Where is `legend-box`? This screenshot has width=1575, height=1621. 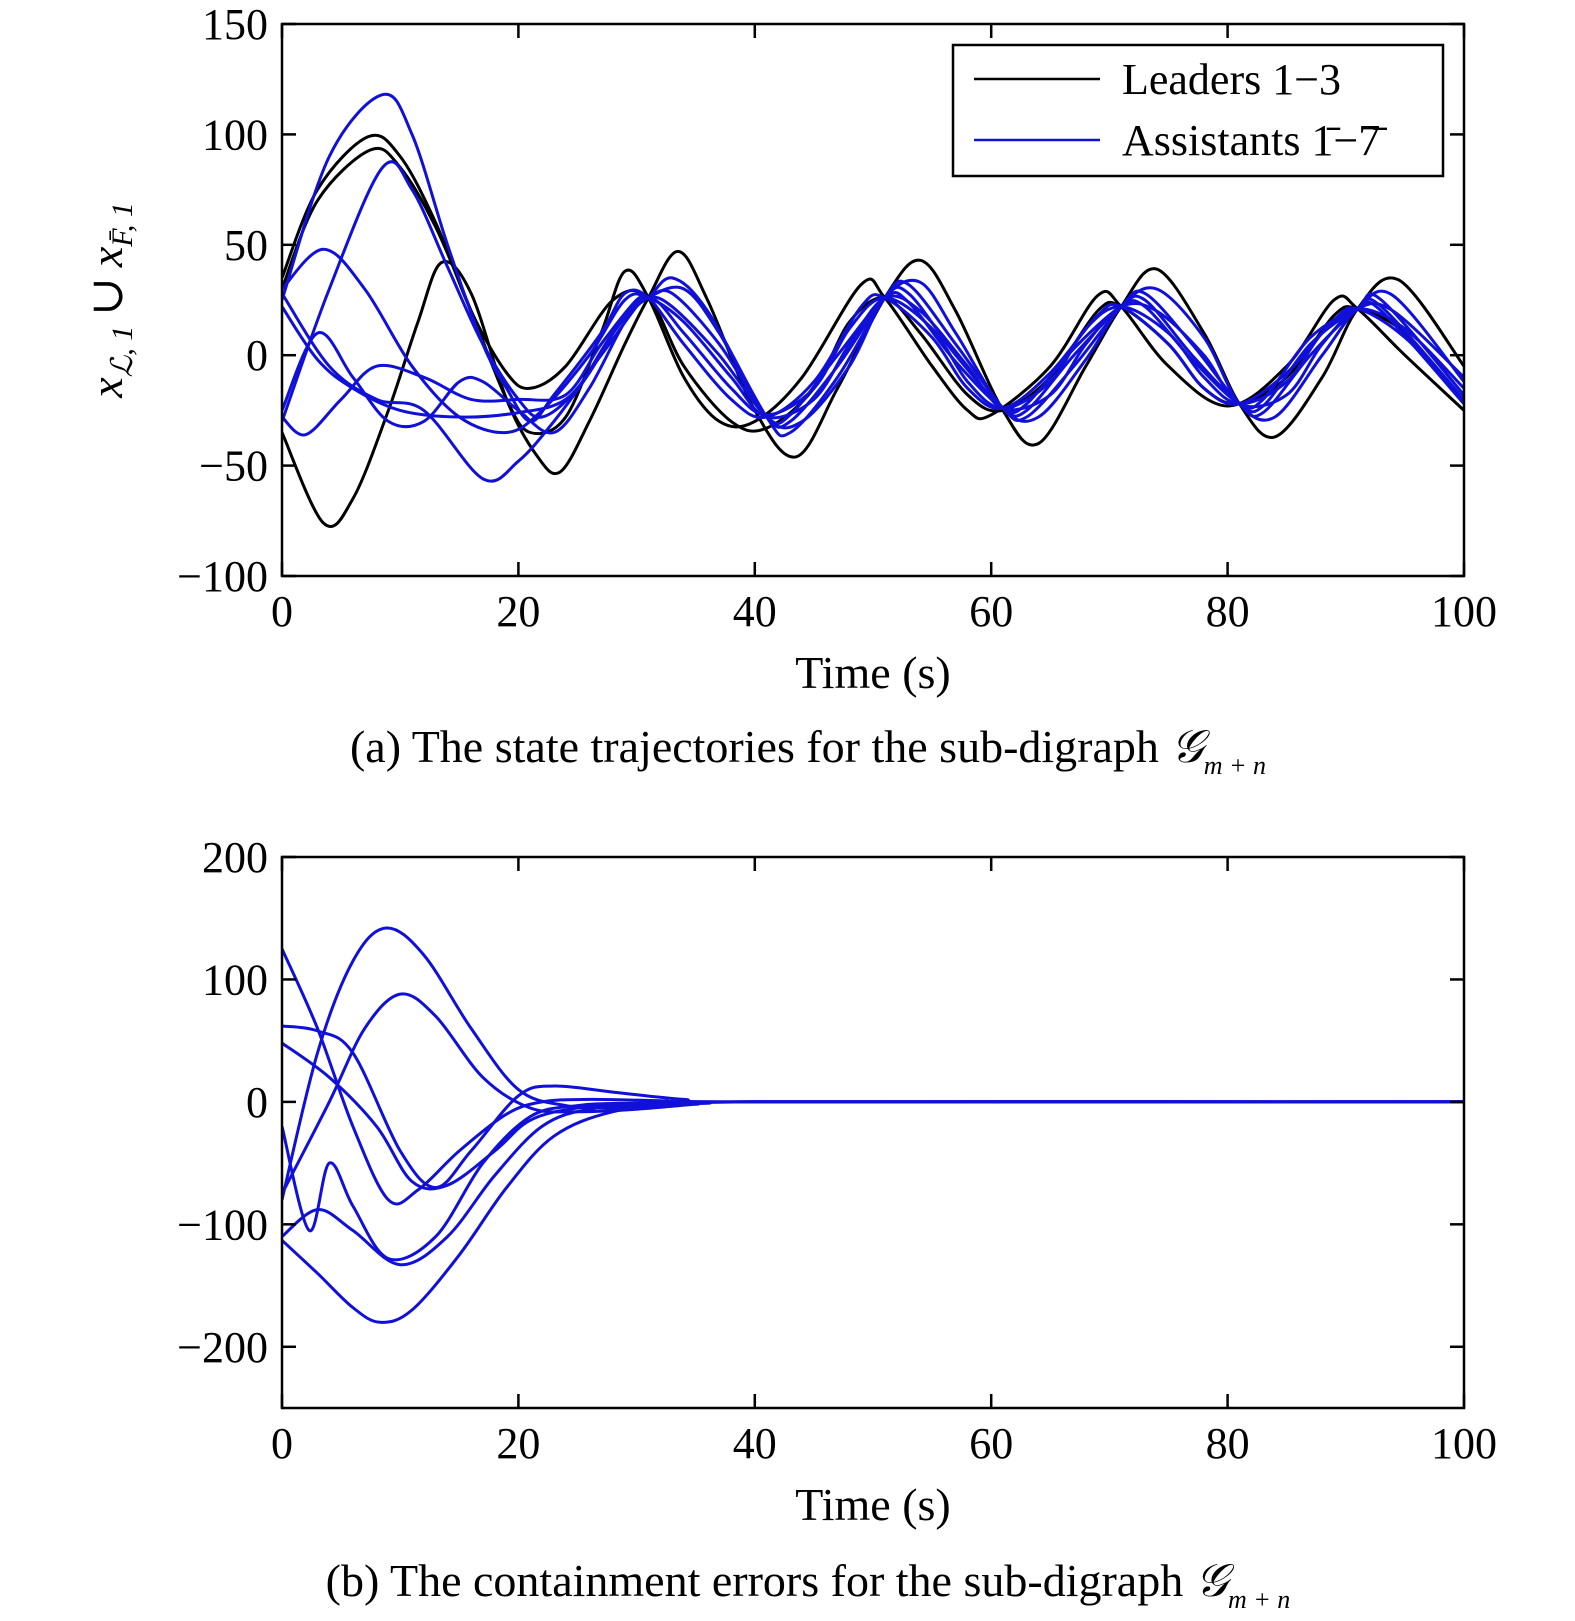
legend-box is located at coordinates (1198, 110).